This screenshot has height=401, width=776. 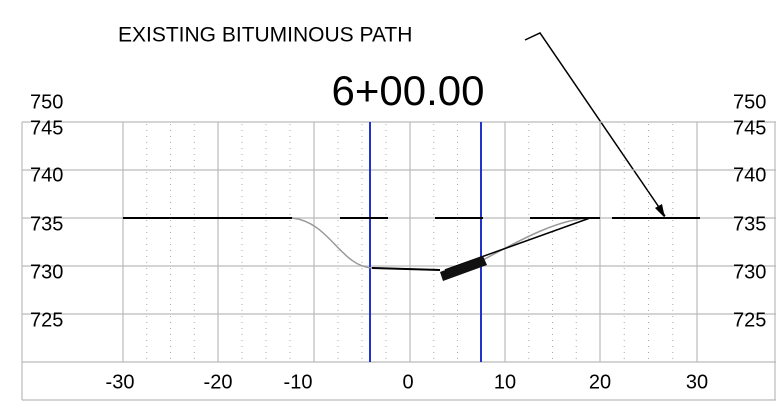 I want to click on station-title: 6+00.00, so click(x=408, y=90).